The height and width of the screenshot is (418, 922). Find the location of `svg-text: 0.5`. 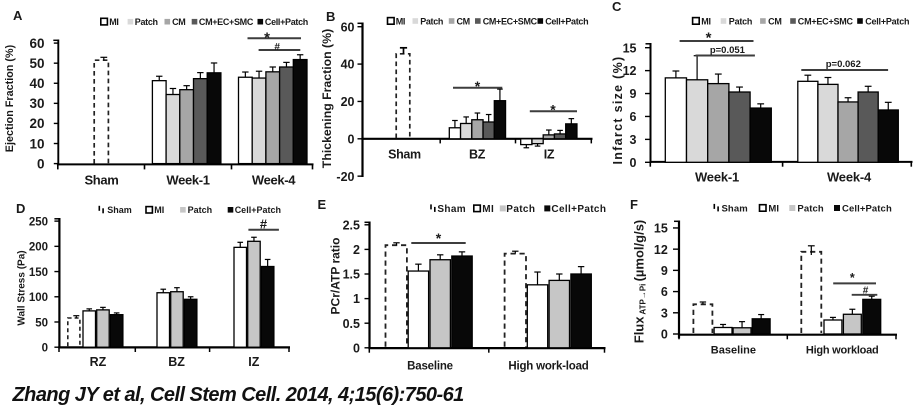

svg-text: 0.5 is located at coordinates (351, 324).